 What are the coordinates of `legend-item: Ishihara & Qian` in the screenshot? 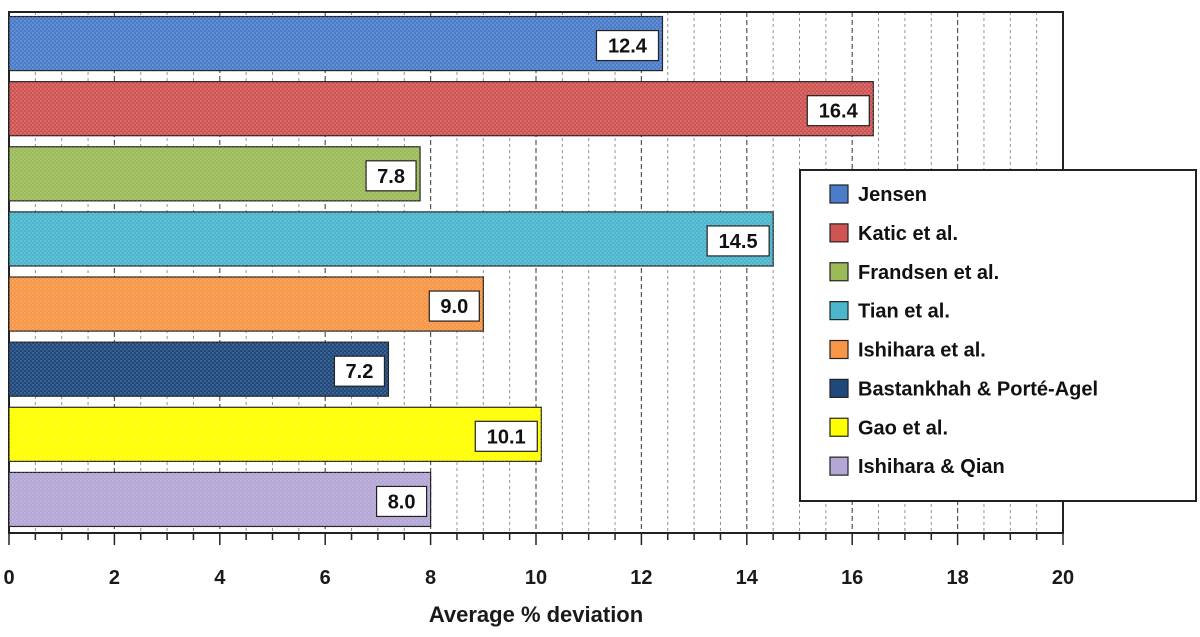 It's located at (917, 467).